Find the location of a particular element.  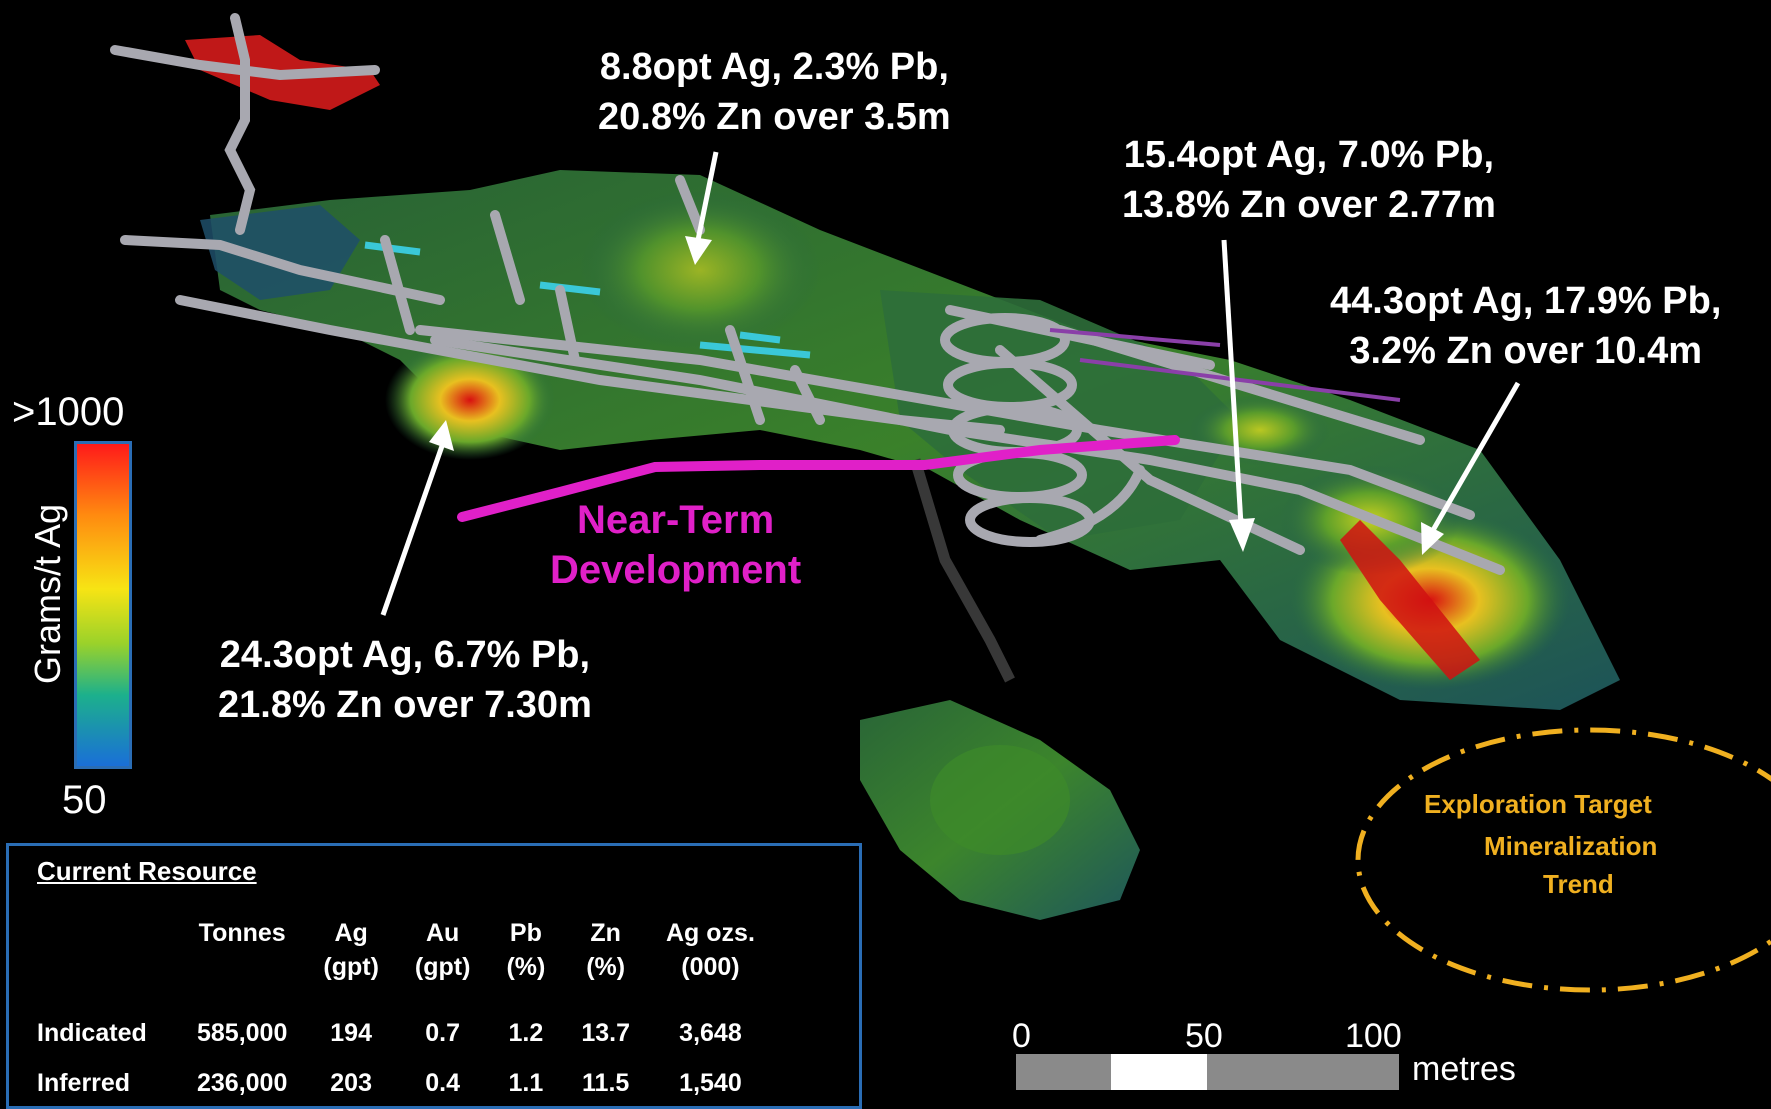

table-cell: 236,000 is located at coordinates (242, 1082).